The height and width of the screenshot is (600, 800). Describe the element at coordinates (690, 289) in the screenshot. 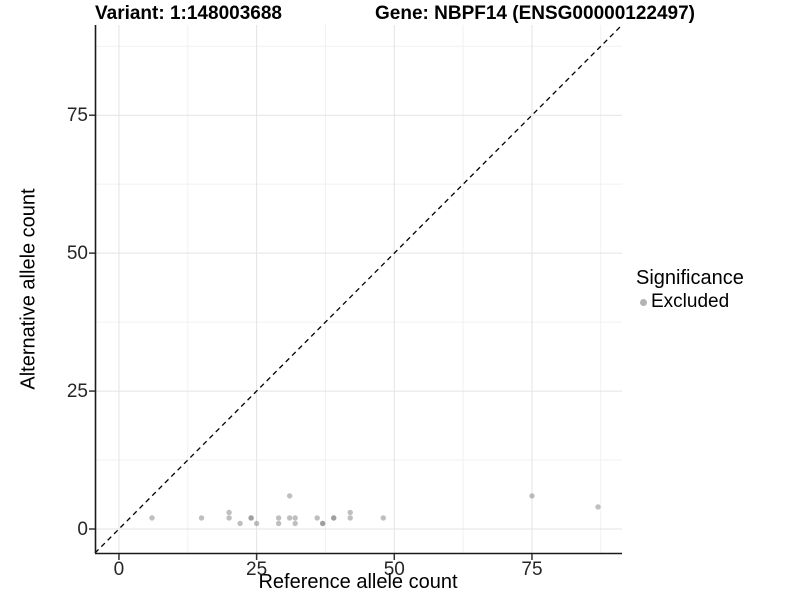

I see `legend: Significance Excluded` at that location.